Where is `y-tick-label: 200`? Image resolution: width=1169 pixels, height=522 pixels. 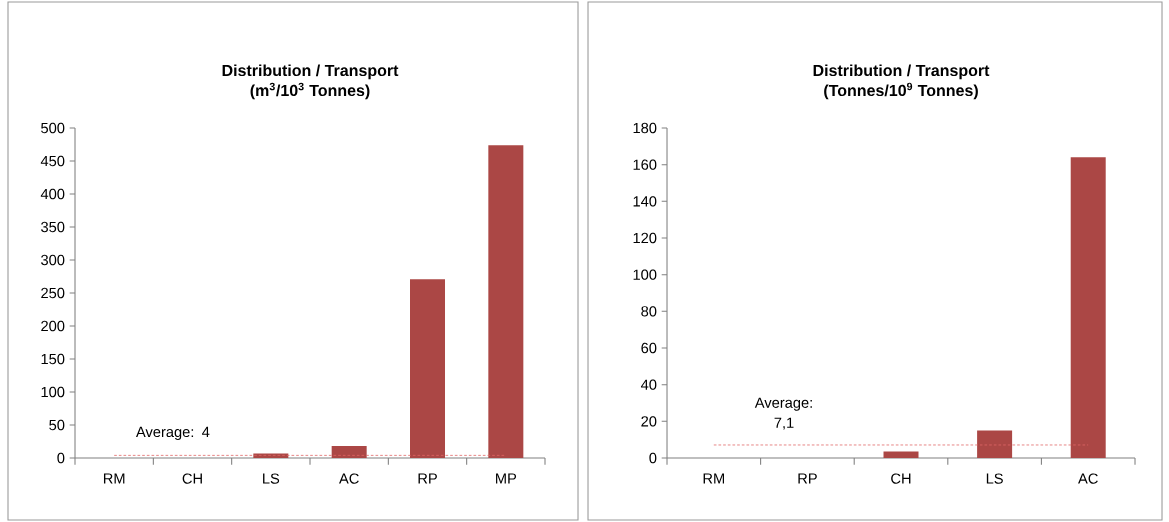 y-tick-label: 200 is located at coordinates (53, 326).